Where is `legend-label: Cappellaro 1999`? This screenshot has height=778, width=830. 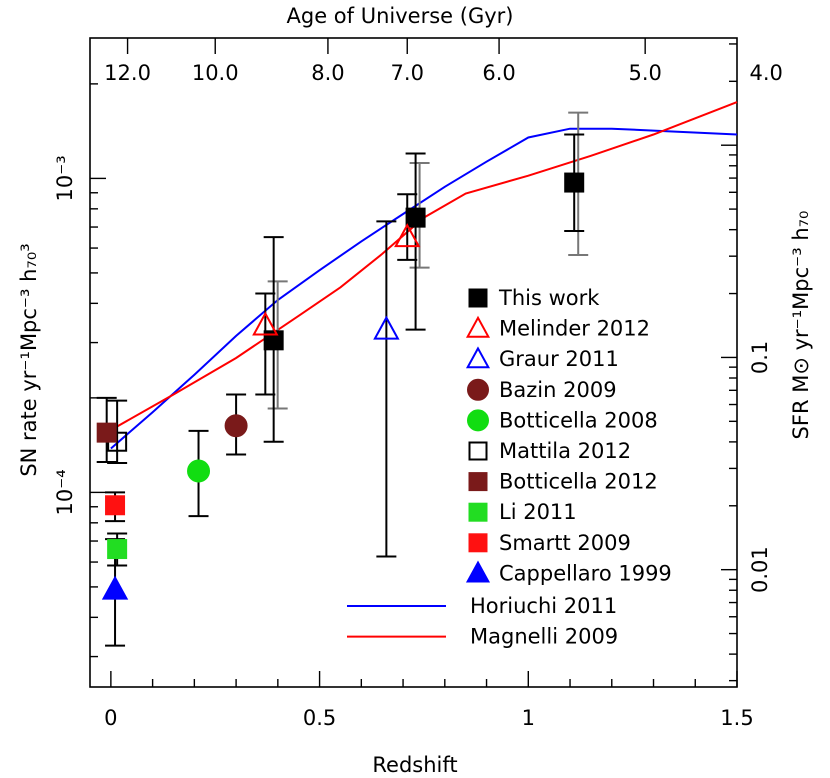
legend-label: Cappellaro 1999 is located at coordinates (585, 573).